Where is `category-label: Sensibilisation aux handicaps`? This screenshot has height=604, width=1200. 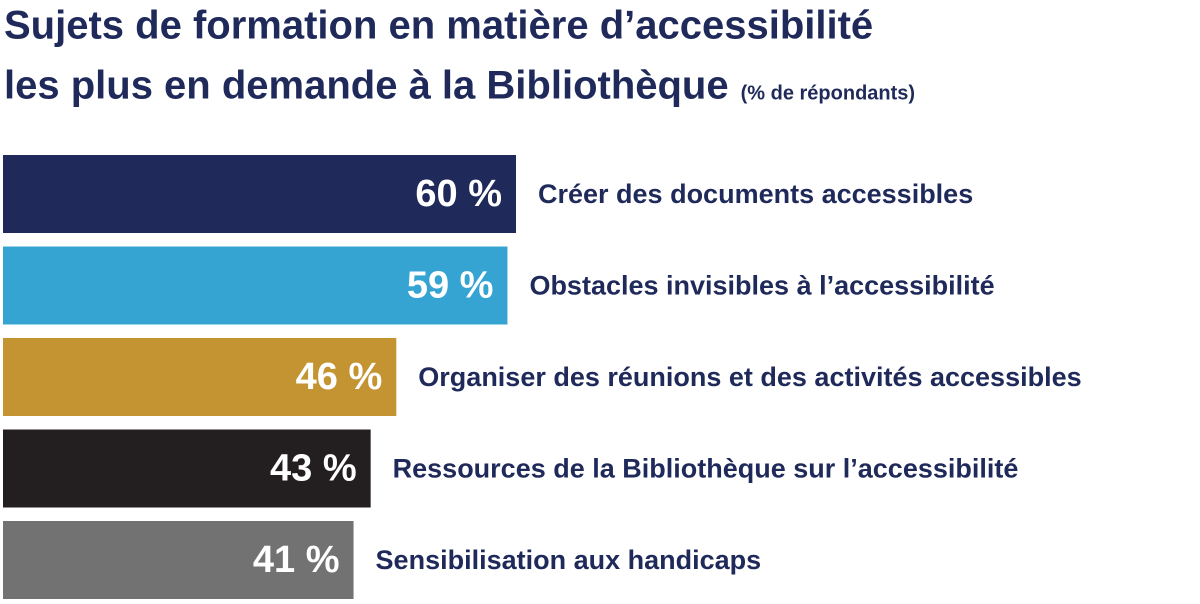 category-label: Sensibilisation aux handicaps is located at coordinates (569, 560).